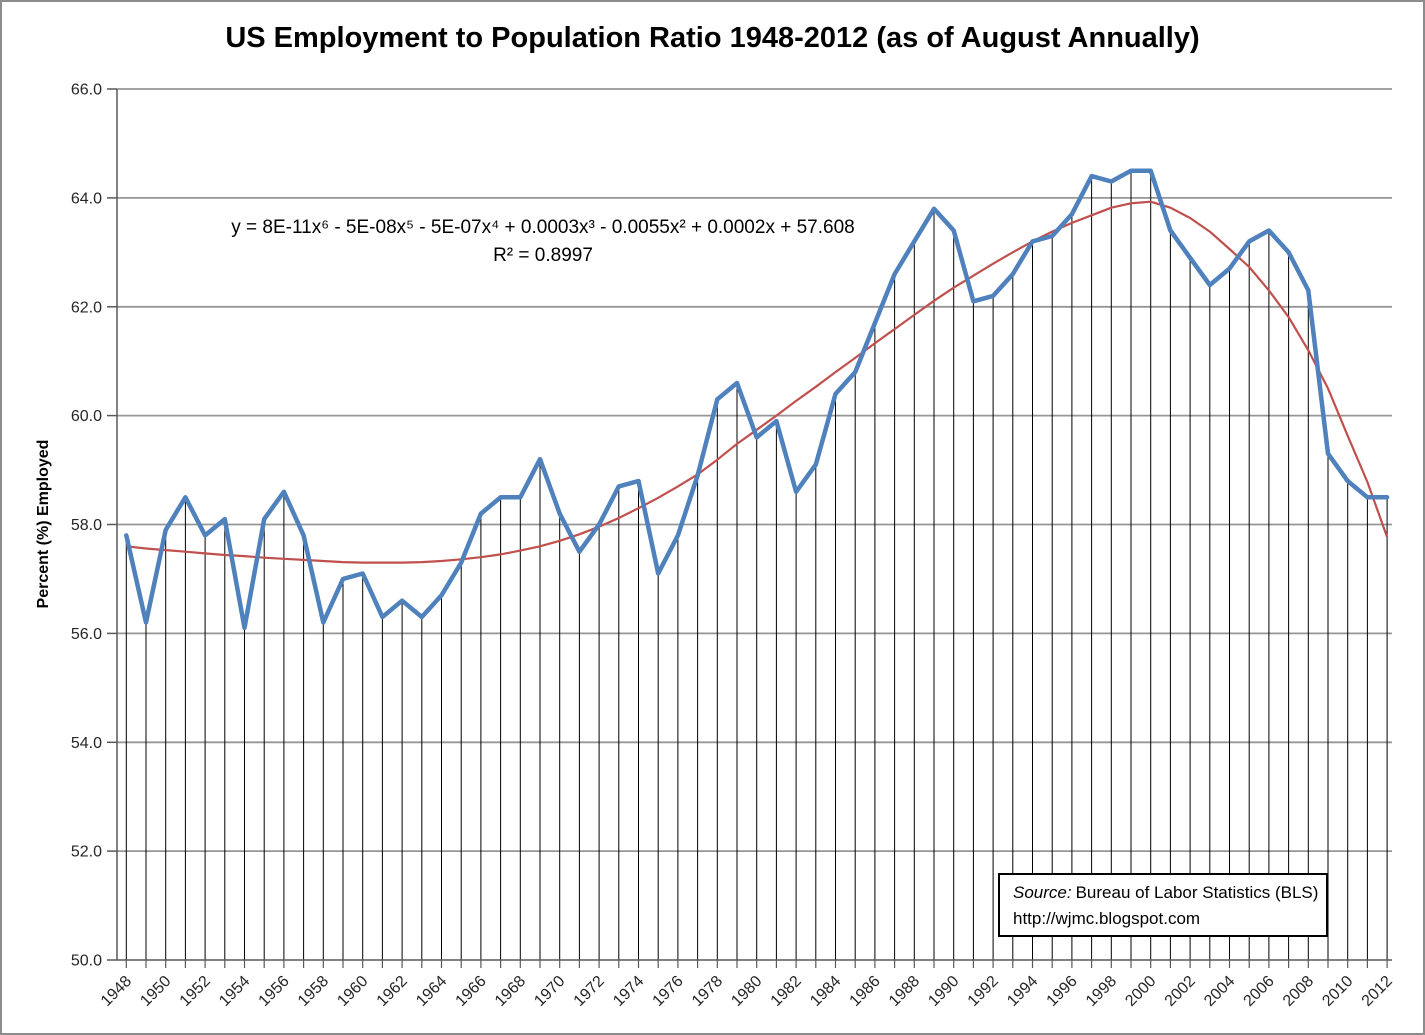  I want to click on x-tick-label: 1964, so click(431, 991).